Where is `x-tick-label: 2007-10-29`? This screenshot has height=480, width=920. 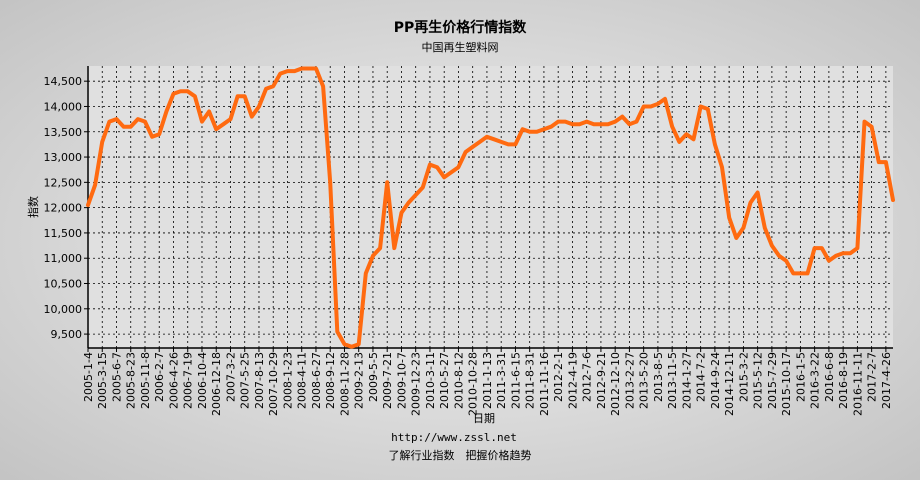
x-tick-label: 2007-10-29 is located at coordinates (273, 384).